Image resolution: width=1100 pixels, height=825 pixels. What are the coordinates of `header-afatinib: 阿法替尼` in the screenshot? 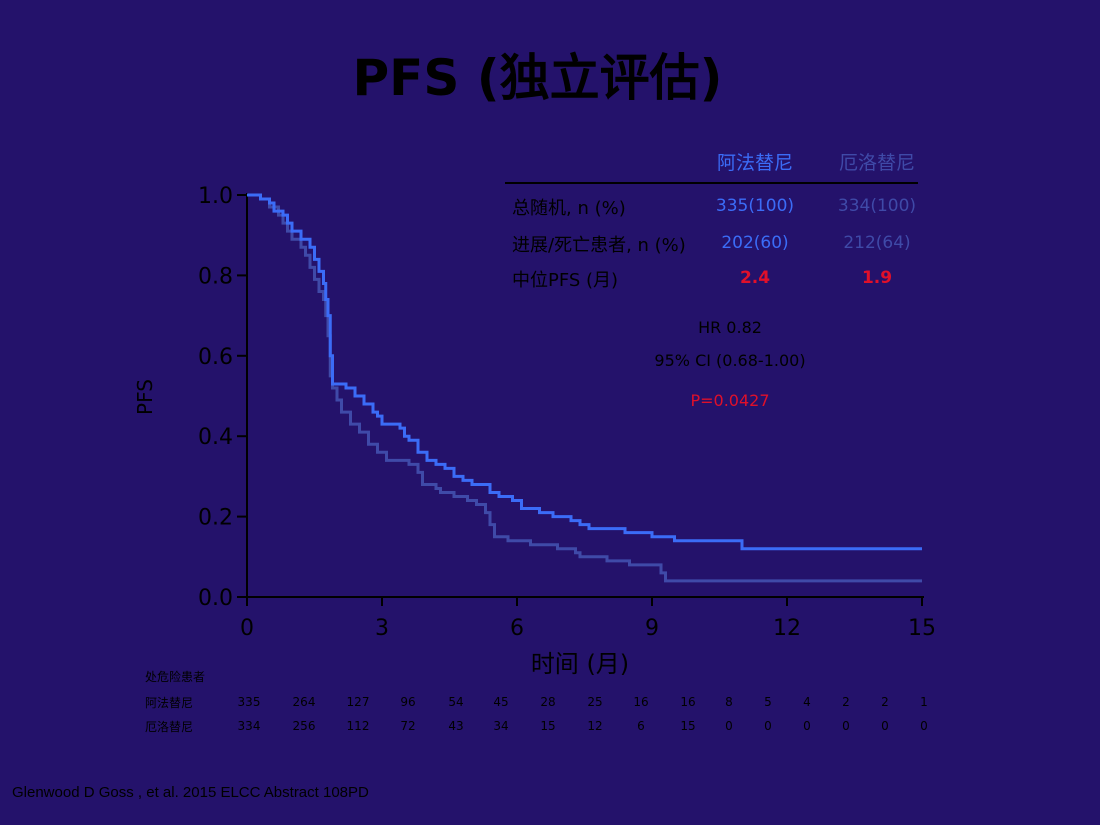 It's located at (754, 163).